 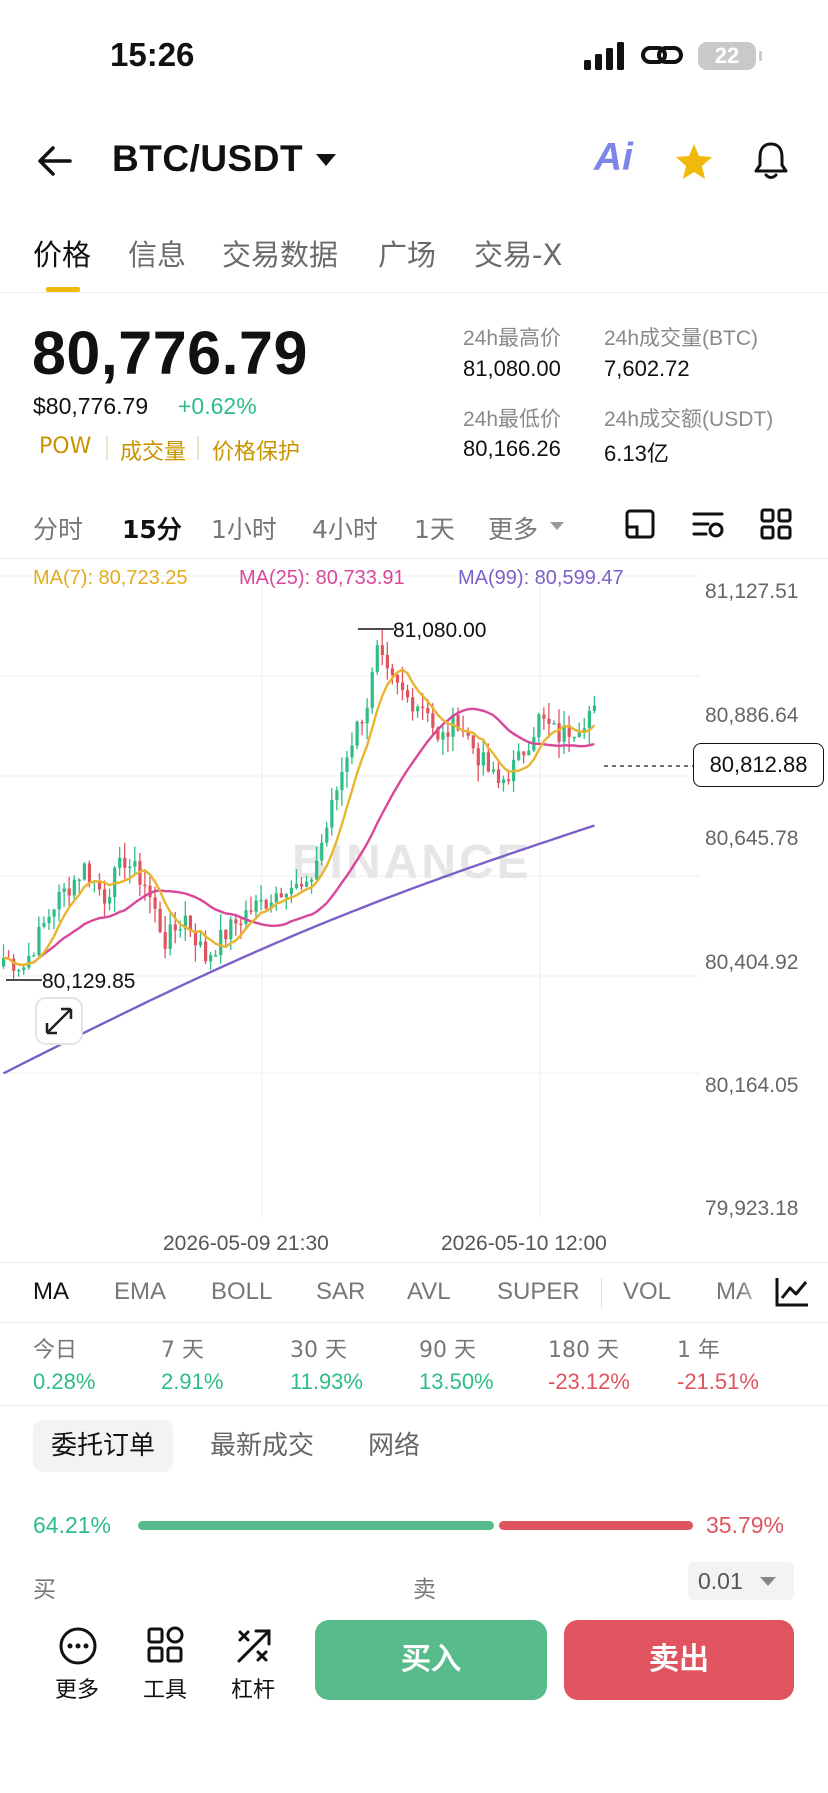 I want to click on bell-icon, so click(x=771, y=161).